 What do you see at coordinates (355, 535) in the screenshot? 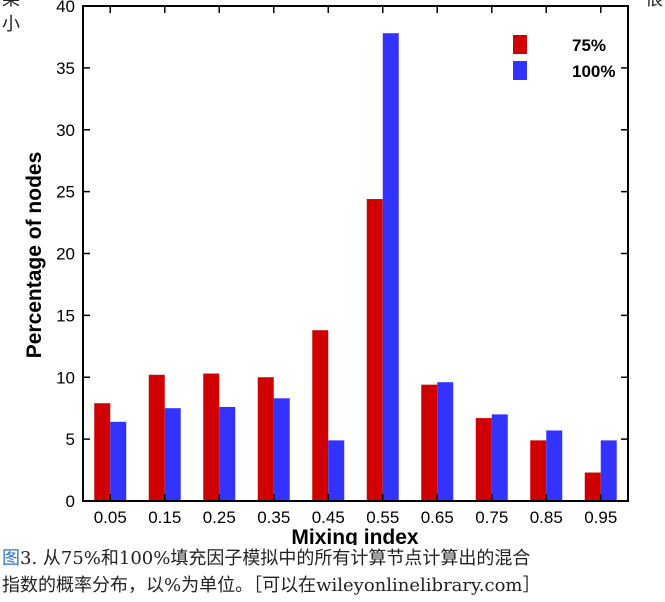
I see `x-axis-title: Mixing index` at bounding box center [355, 535].